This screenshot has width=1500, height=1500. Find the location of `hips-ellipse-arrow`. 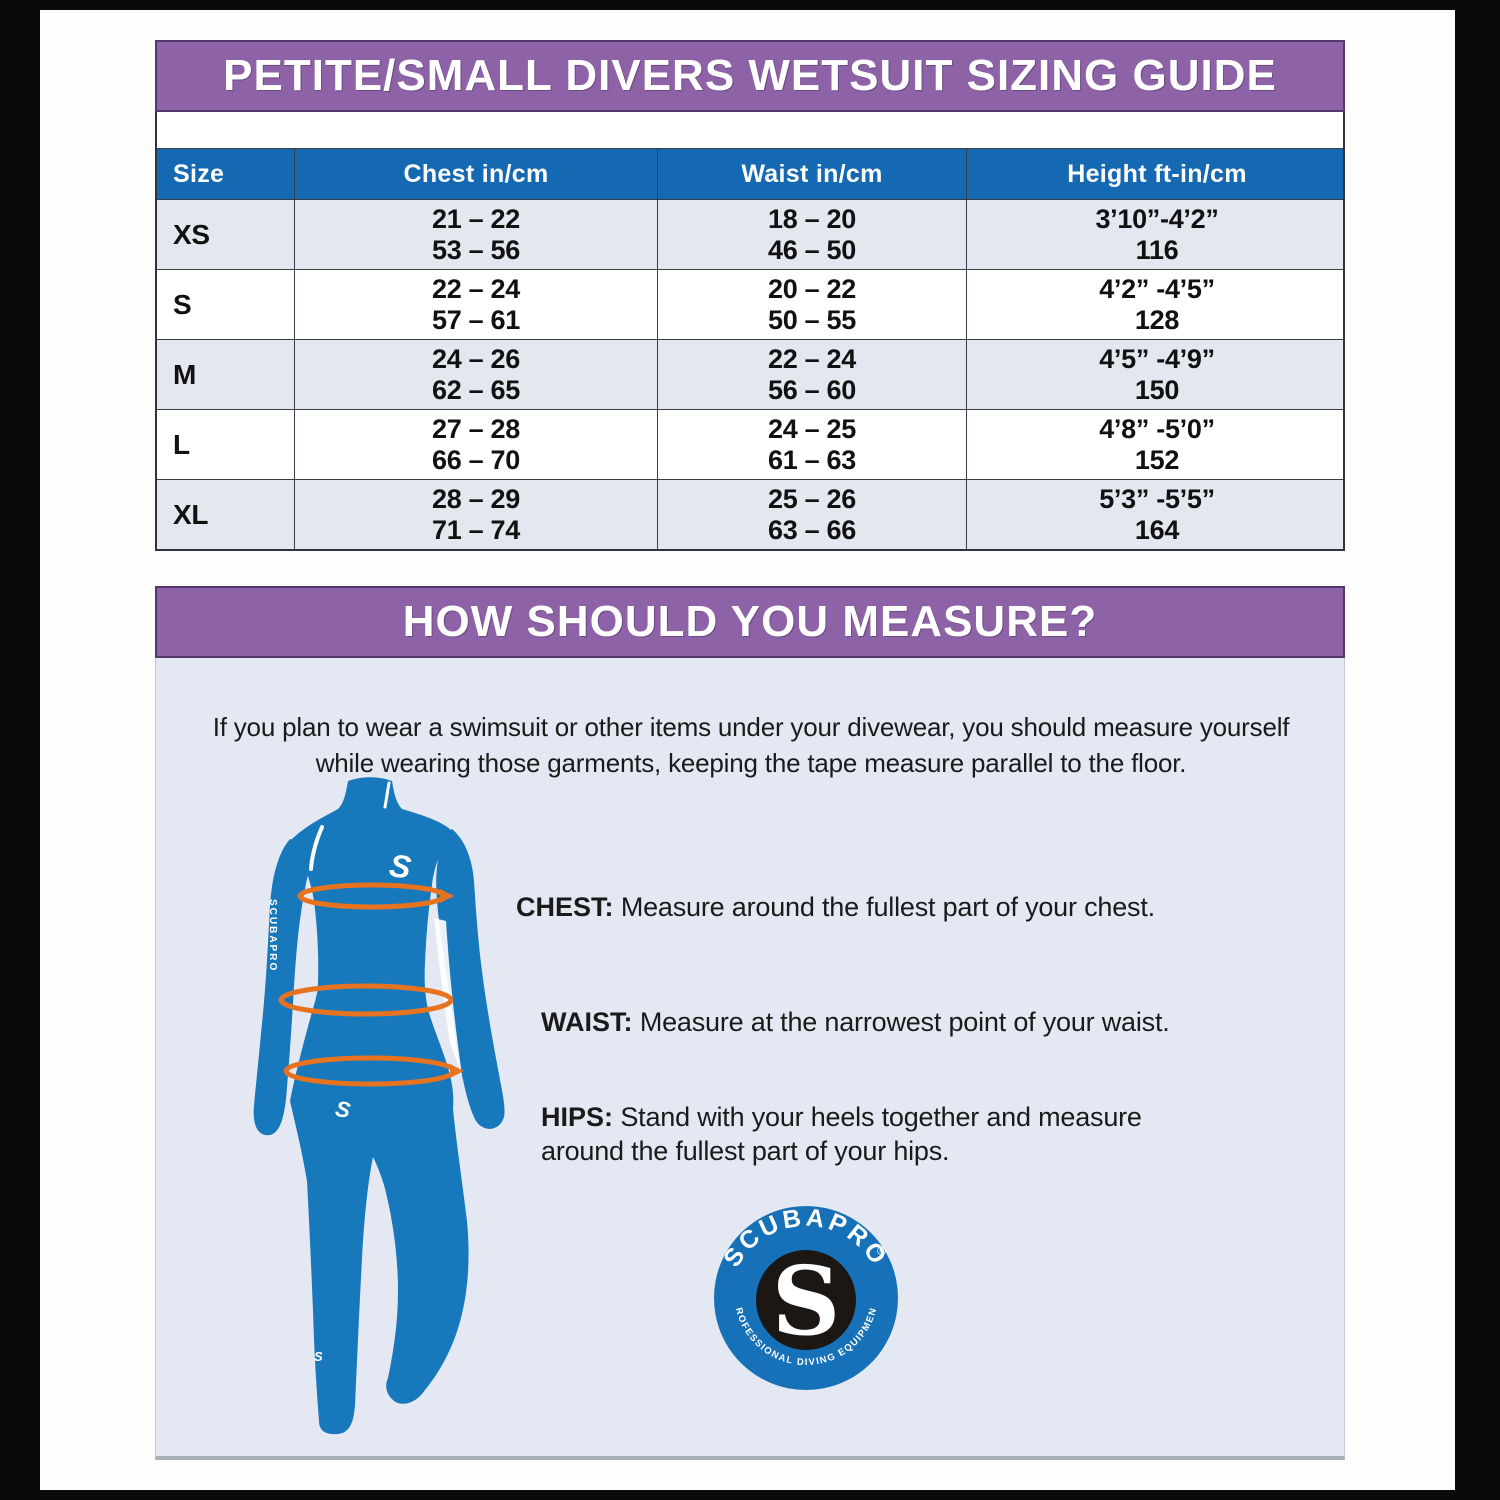

hips-ellipse-arrow is located at coordinates (457, 1071).